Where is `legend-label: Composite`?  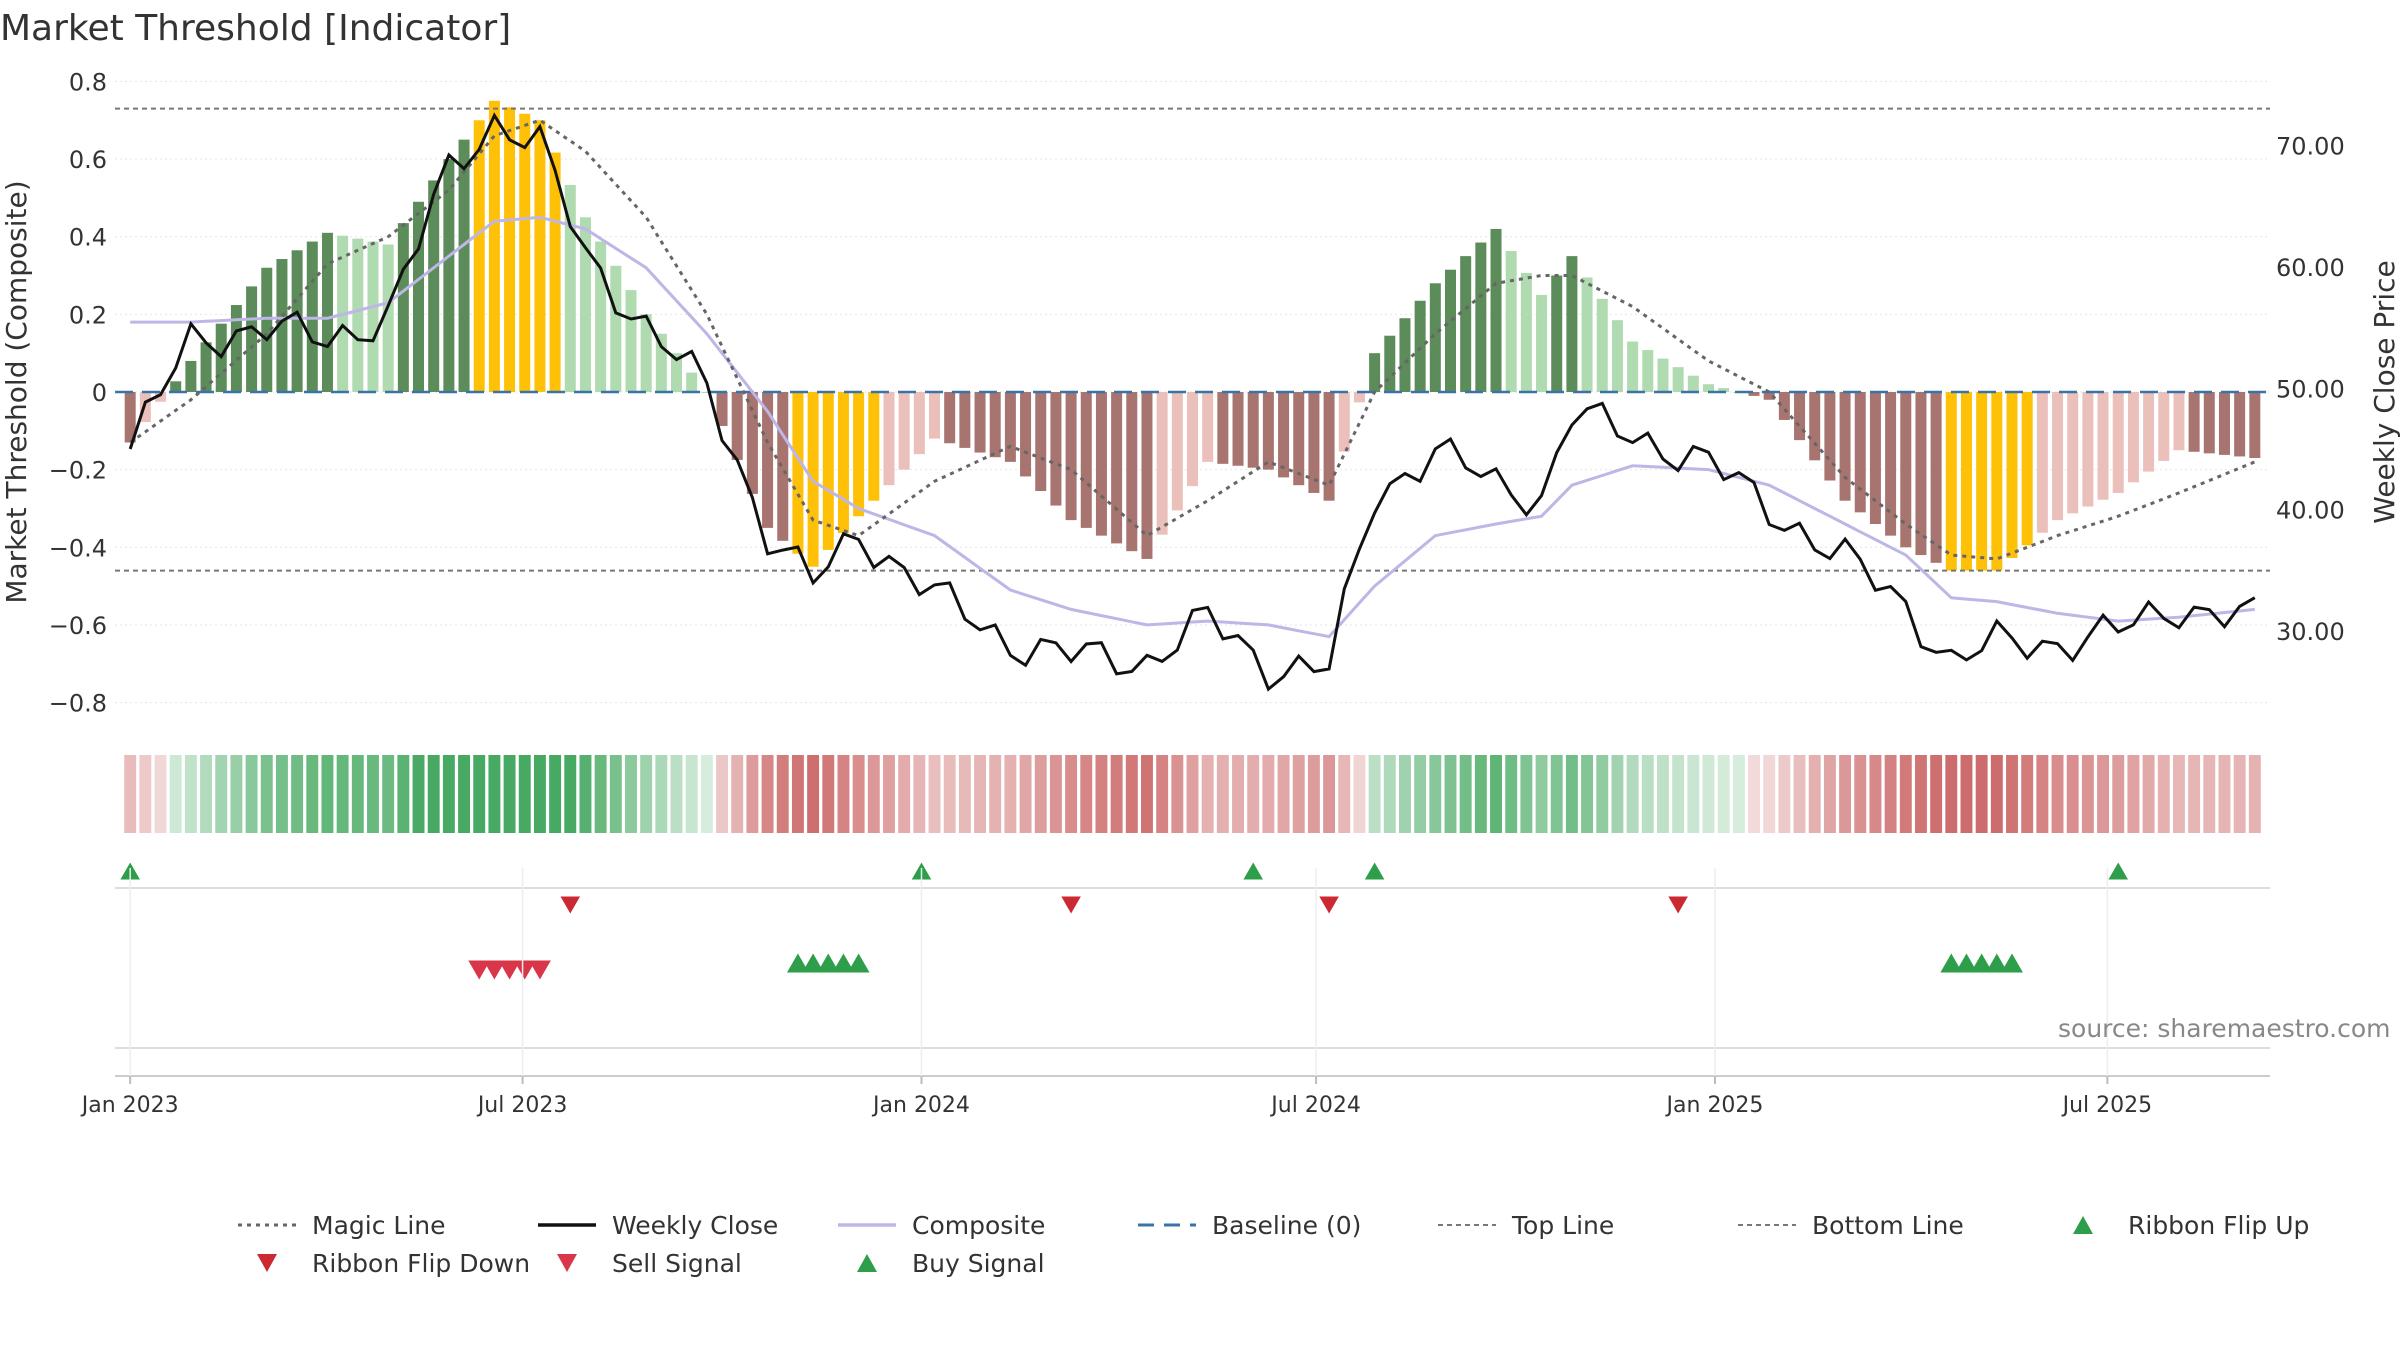 legend-label: Composite is located at coordinates (979, 1225).